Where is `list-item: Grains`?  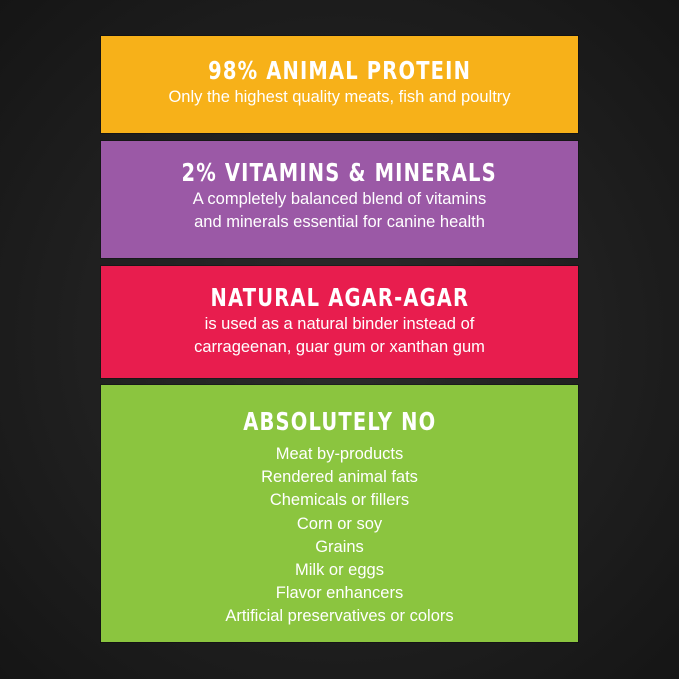 list-item: Grains is located at coordinates (339, 546).